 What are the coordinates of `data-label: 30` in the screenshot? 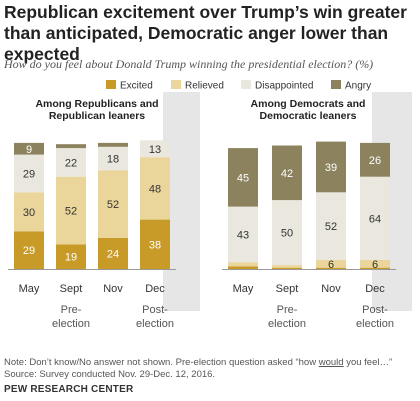 It's located at (29, 213).